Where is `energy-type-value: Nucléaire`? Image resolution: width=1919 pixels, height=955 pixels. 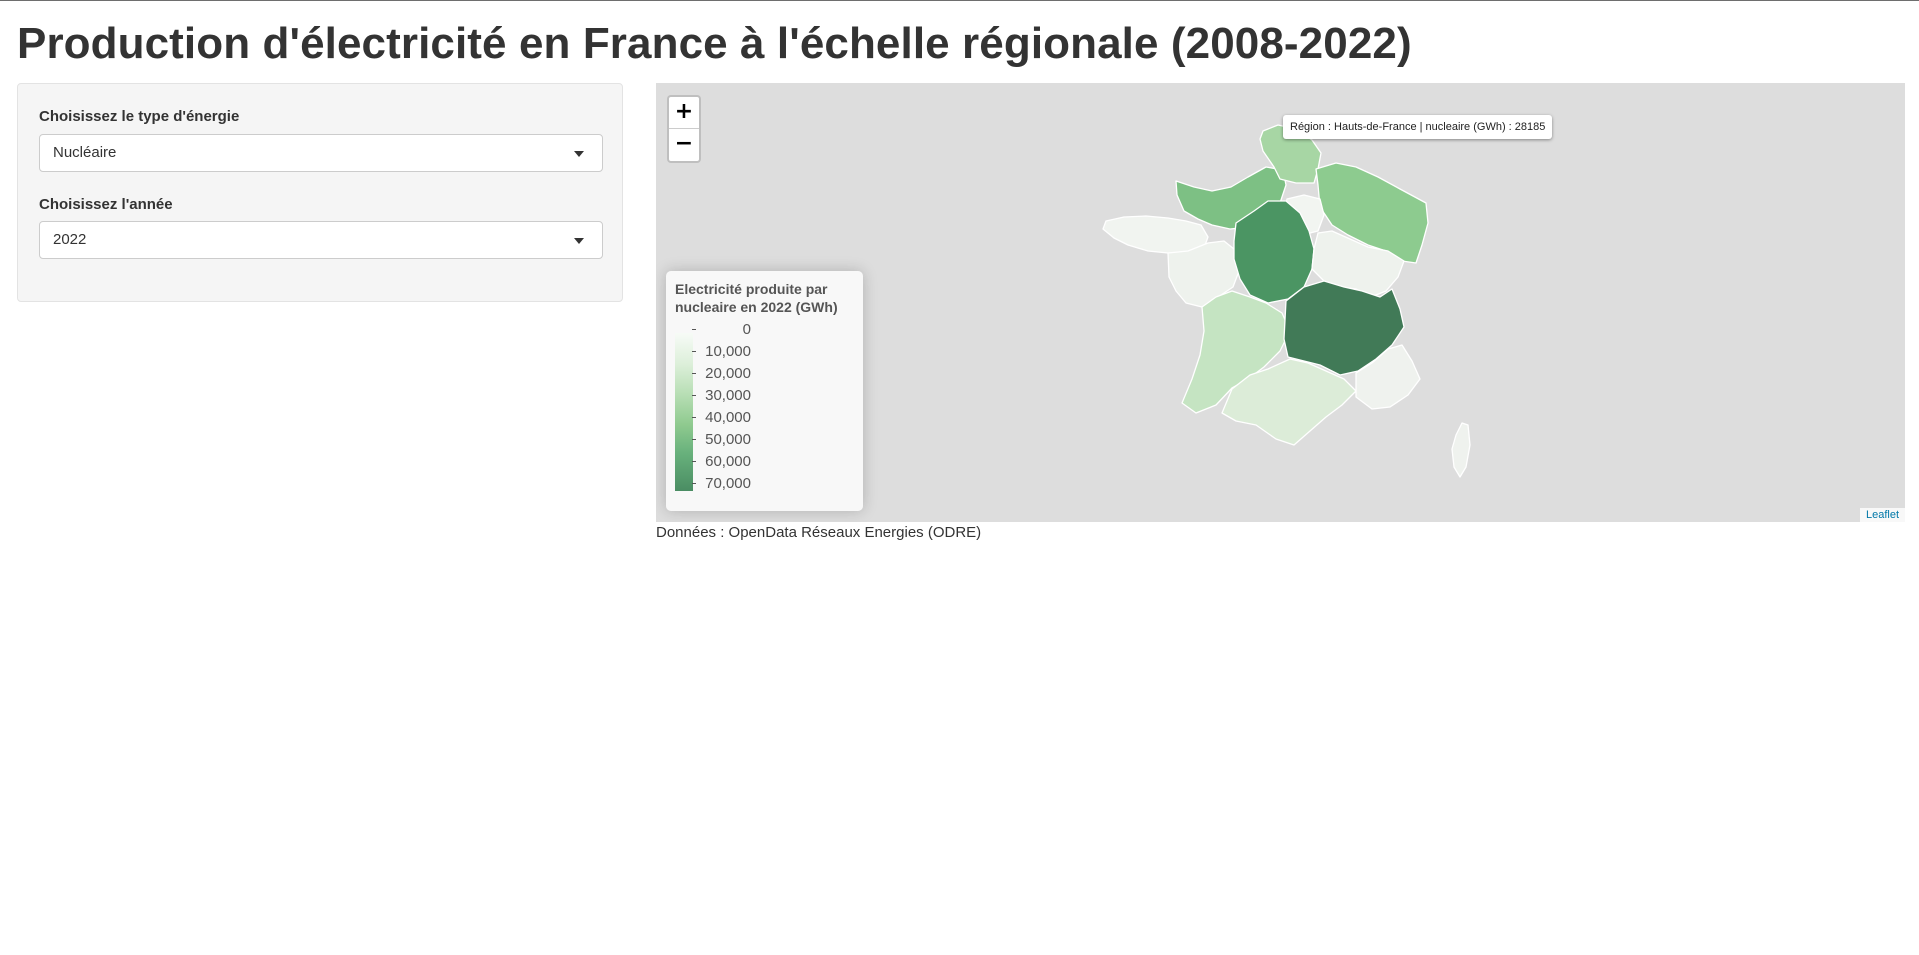 energy-type-value: Nucléaire is located at coordinates (85, 152).